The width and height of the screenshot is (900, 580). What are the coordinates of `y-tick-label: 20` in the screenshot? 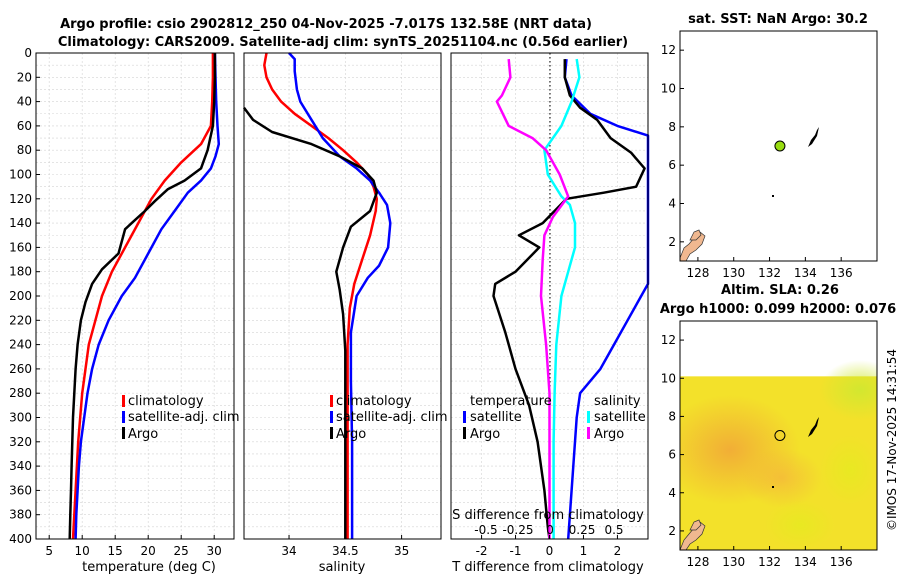 It's located at (24, 77).